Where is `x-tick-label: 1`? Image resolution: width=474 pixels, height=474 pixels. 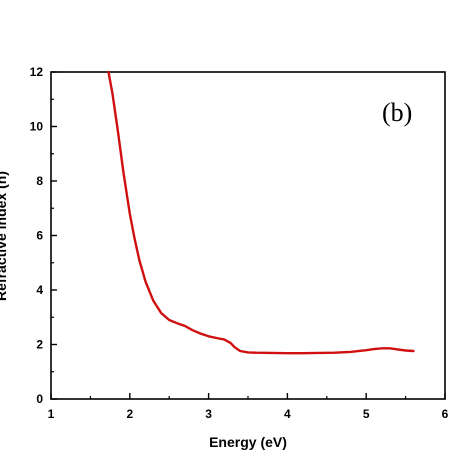
x-tick-label: 1 is located at coordinates (51, 414).